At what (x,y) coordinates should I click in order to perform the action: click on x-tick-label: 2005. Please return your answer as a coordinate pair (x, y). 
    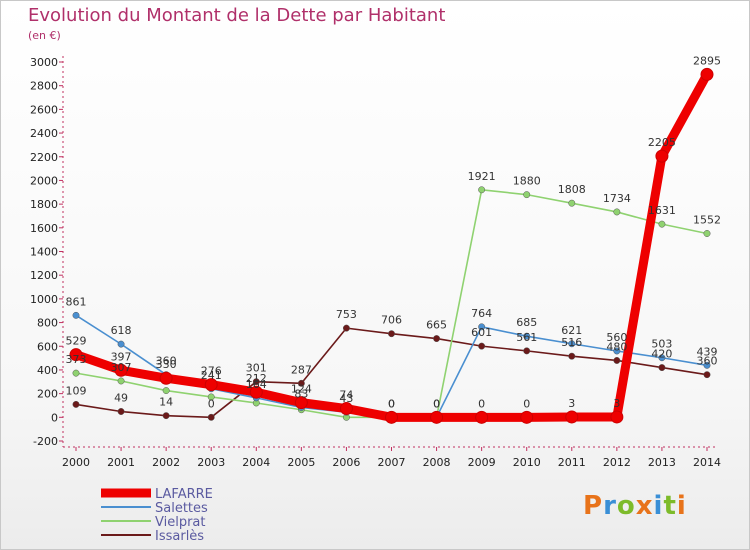
    Looking at the image, I should click on (301, 462).